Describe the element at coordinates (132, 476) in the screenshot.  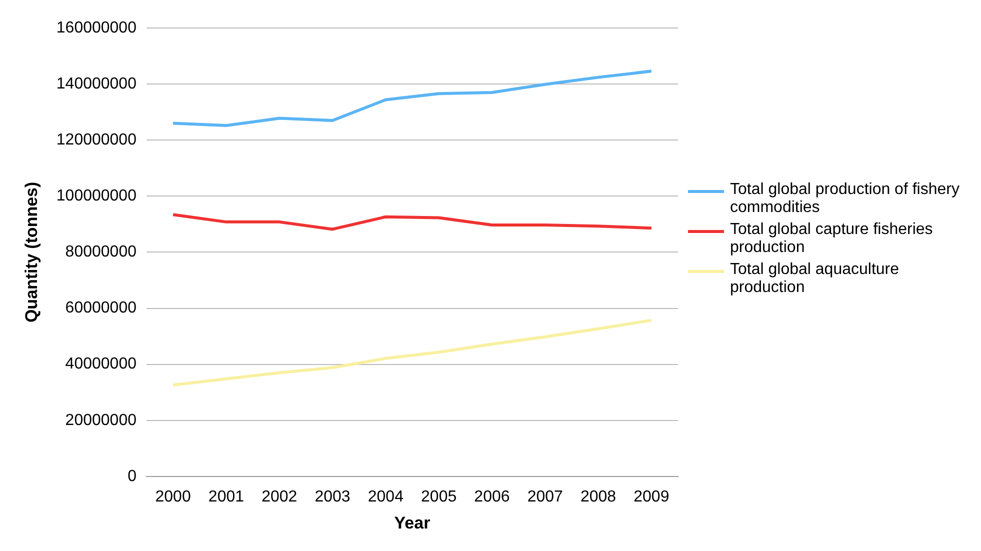
I see `y-tick-label: 0` at that location.